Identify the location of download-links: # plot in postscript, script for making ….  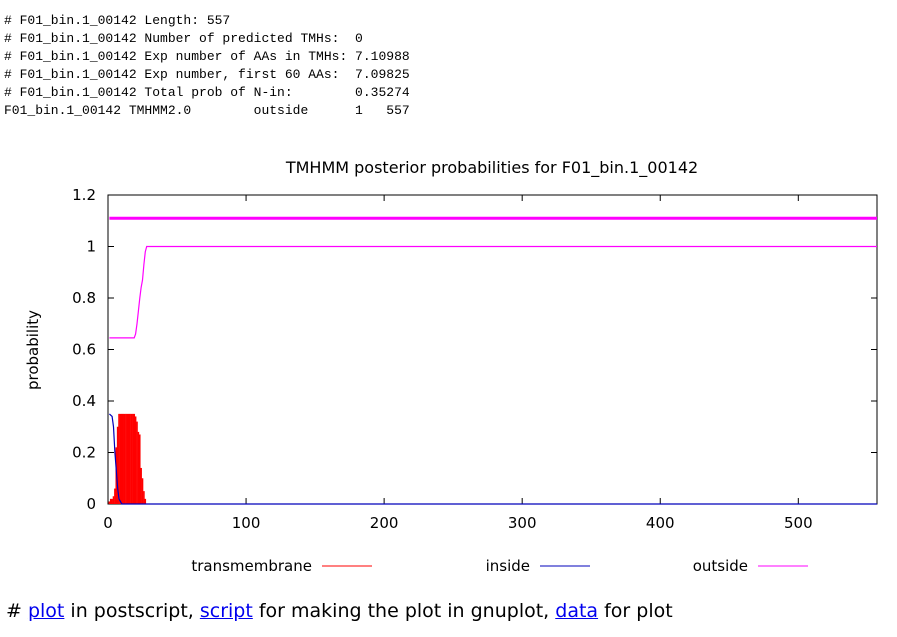
(339, 611).